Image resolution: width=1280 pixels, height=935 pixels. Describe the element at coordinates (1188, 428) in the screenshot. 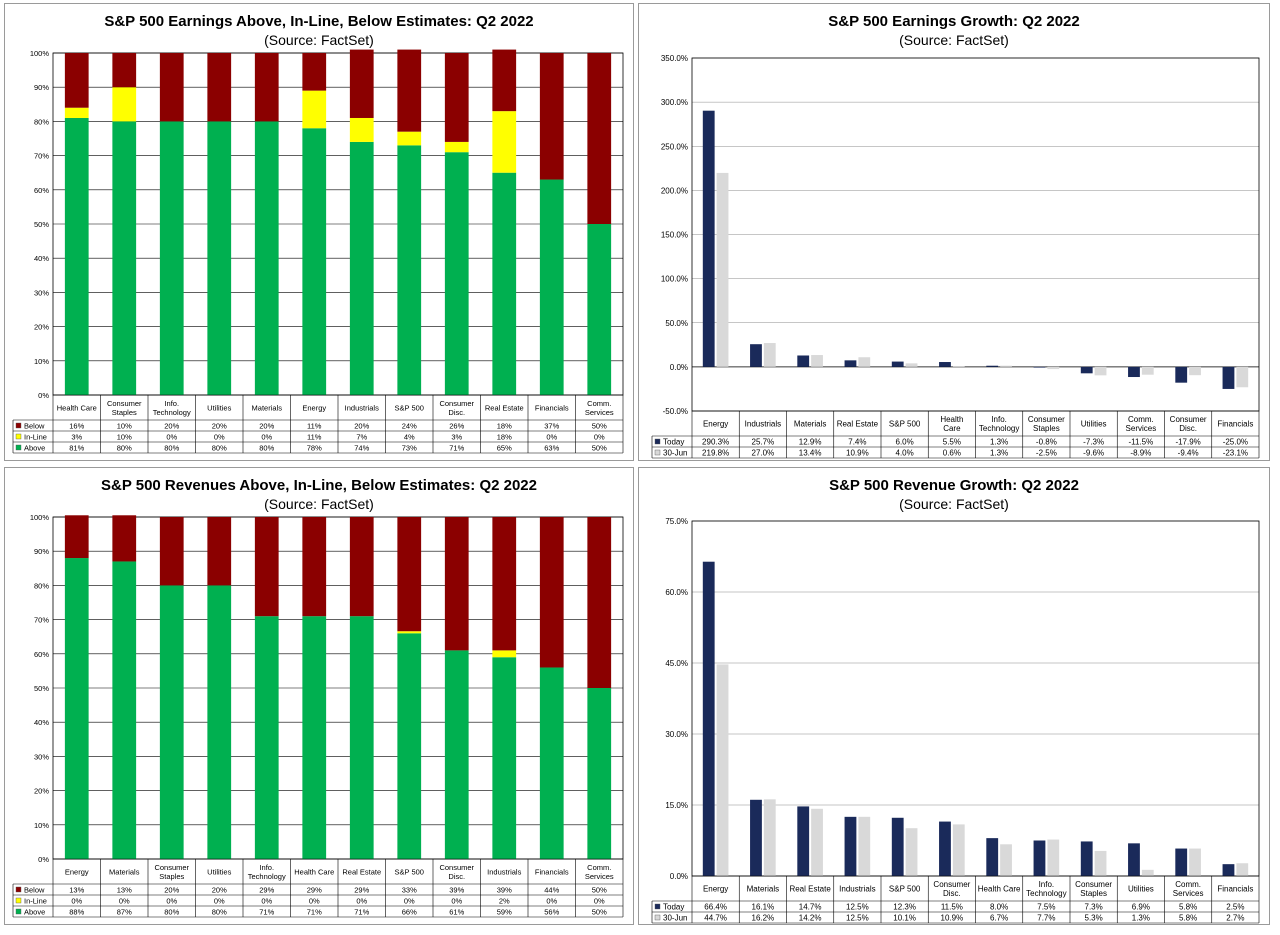

I see `category-label: Disc.` at that location.